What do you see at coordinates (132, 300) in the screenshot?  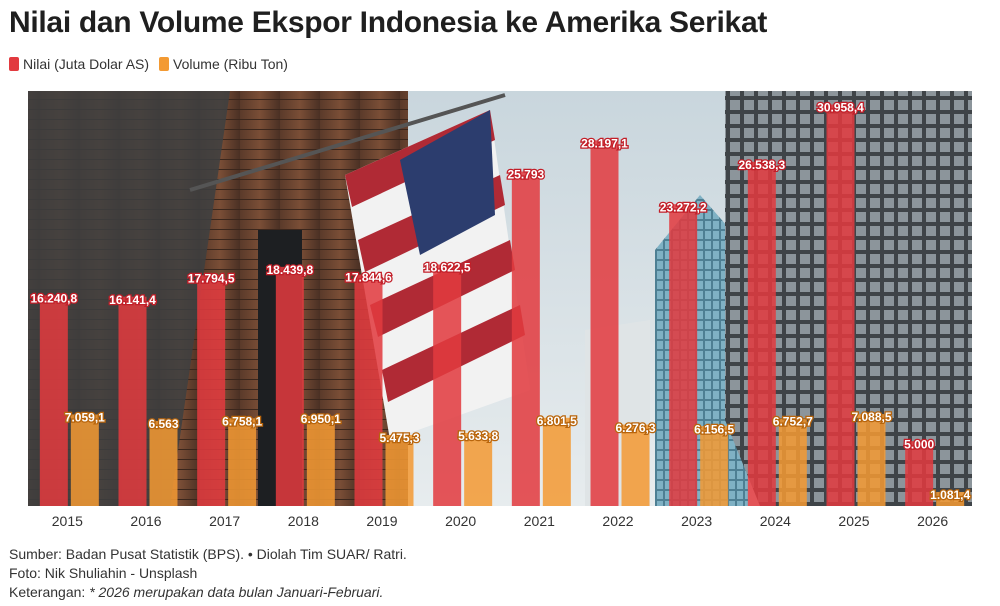 I see `label-nilai-2016: 16.141,4` at bounding box center [132, 300].